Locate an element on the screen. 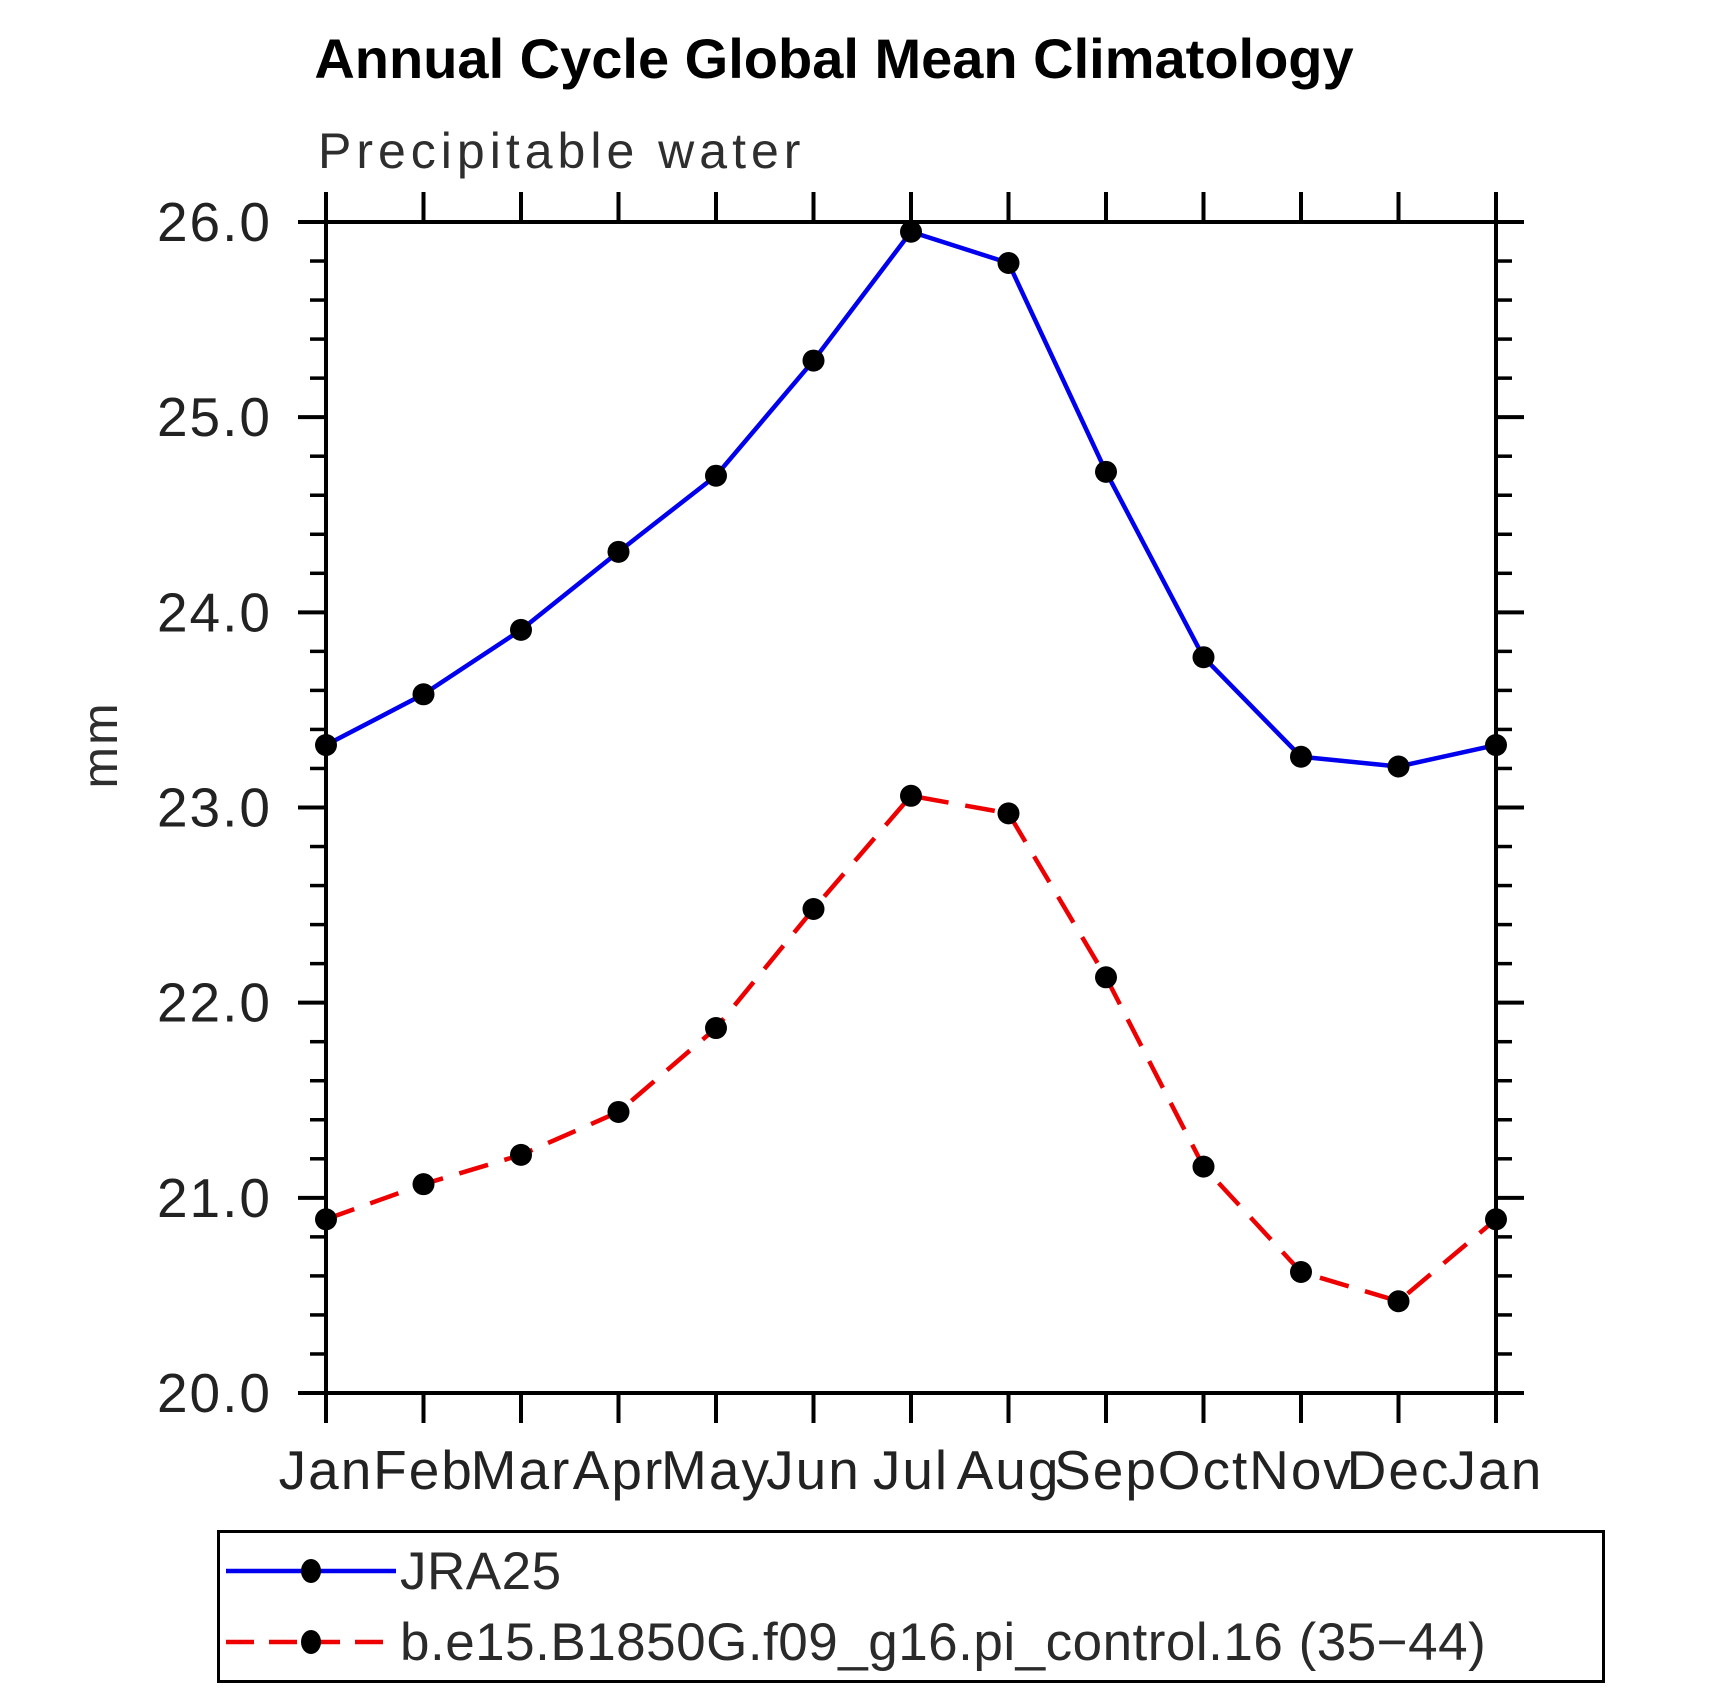 This screenshot has width=1710, height=1691. y-tick-label: 20.0 is located at coordinates (214, 1393).